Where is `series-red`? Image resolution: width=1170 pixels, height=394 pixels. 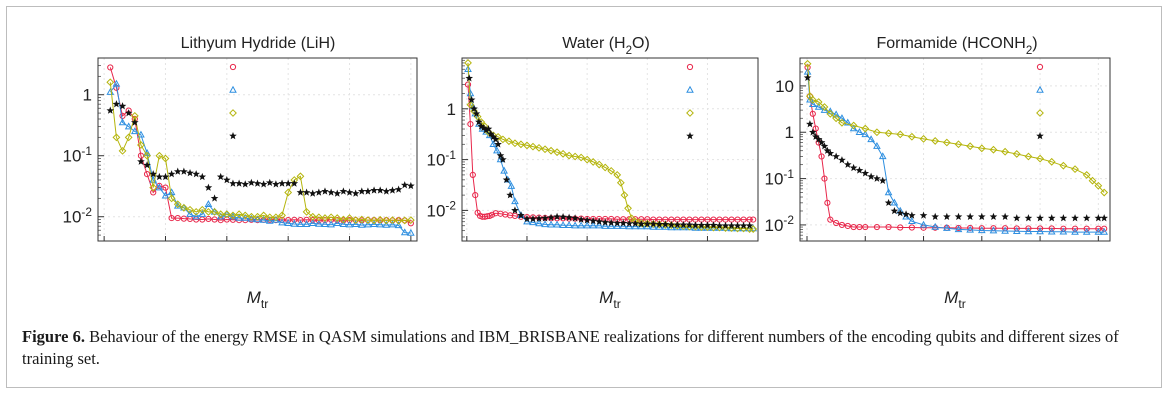
series-red is located at coordinates (610, 152).